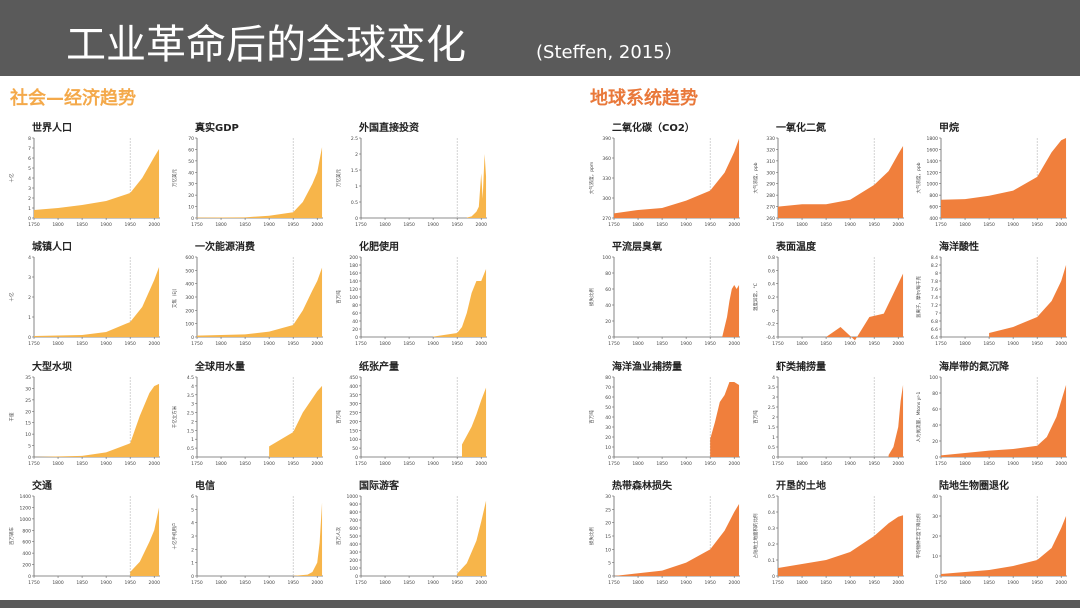 The image size is (1080, 608). What do you see at coordinates (936, 314) in the screenshot?
I see `y-tick-label: 7` at bounding box center [936, 314].